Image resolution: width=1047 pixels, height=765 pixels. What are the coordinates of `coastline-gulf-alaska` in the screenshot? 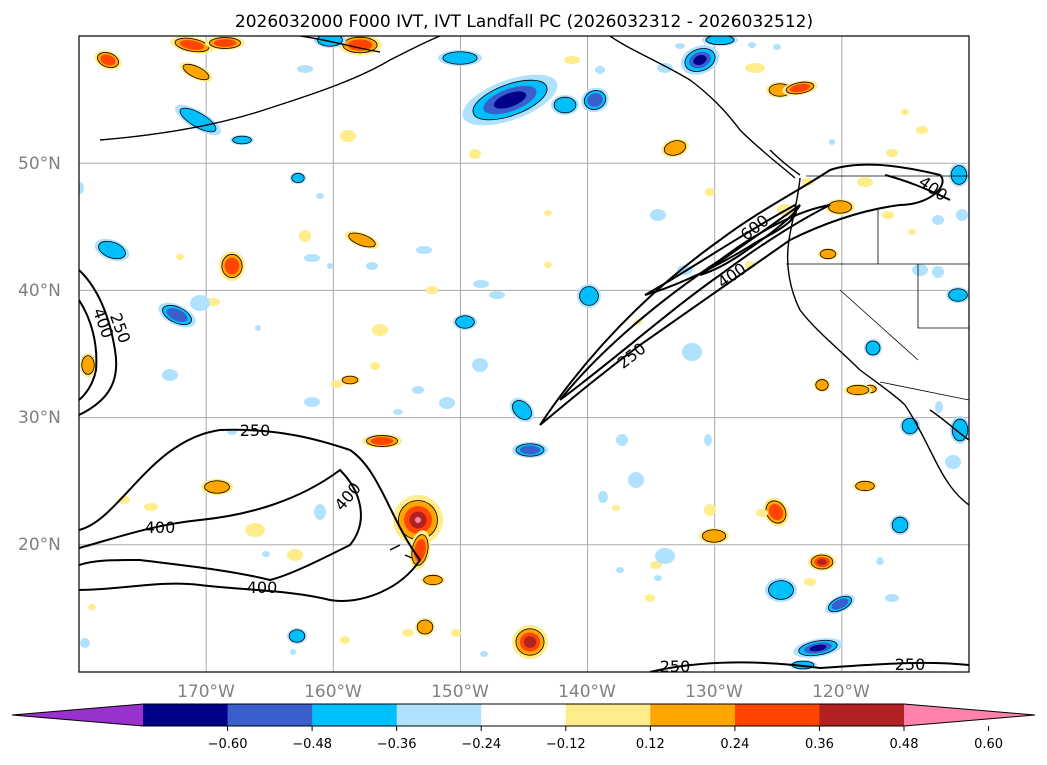 It's located at (702, 107).